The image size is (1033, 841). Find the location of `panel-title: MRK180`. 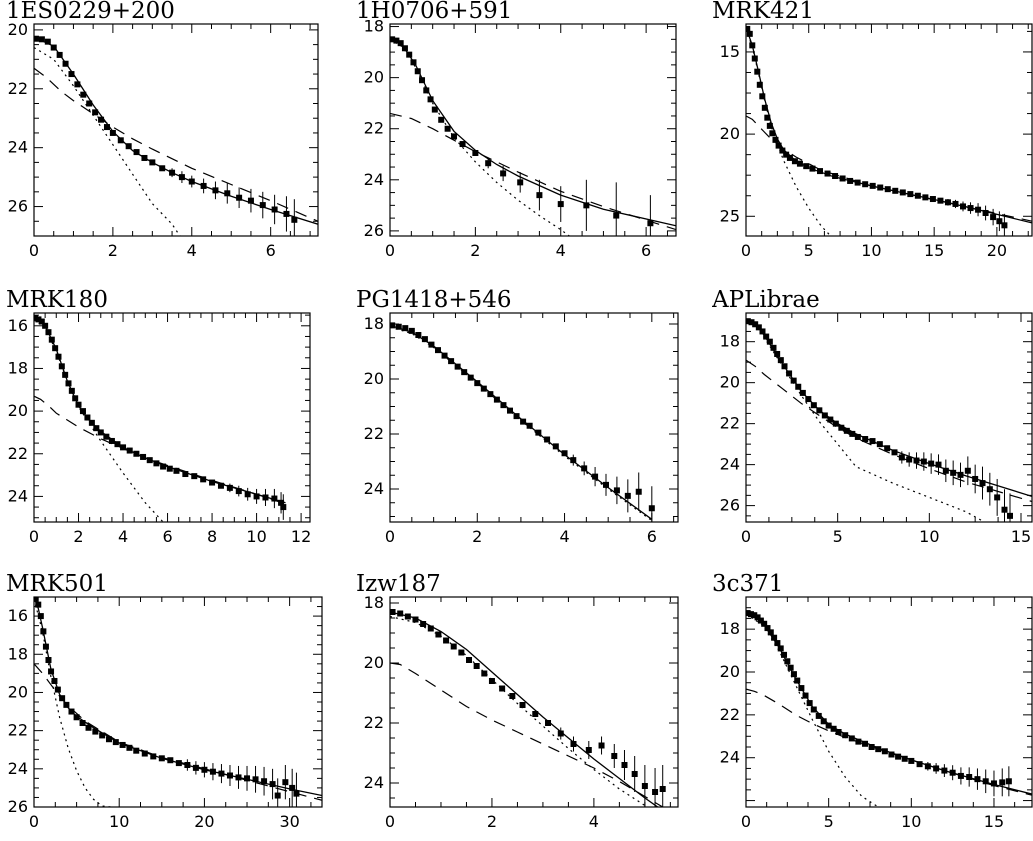

panel-title: MRK180 is located at coordinates (57, 301).